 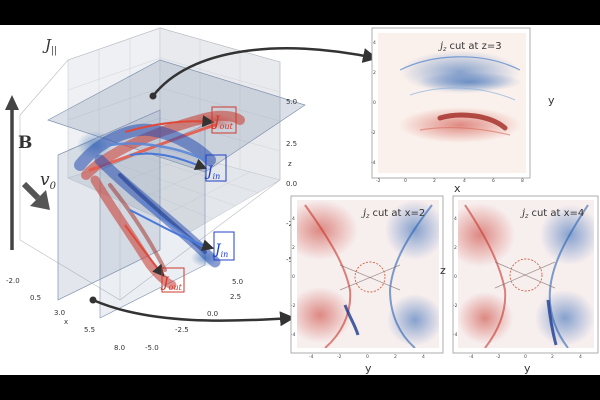 What do you see at coordinates (525, 357) in the screenshot?
I see `panel-x4-x-tick-2: 0` at bounding box center [525, 357].